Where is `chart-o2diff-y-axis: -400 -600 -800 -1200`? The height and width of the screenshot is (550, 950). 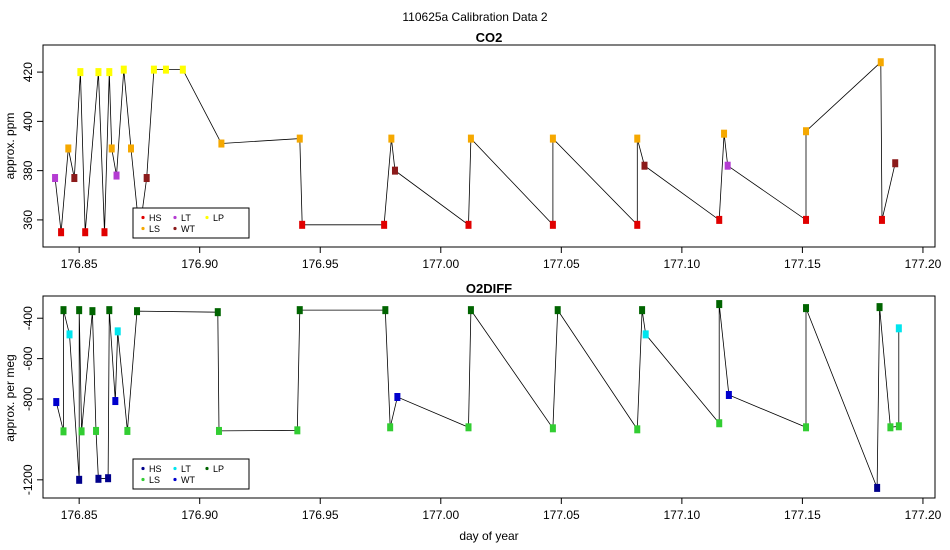 chart-o2diff-y-axis: -400 -600 -800 -1200 is located at coordinates (32, 400).